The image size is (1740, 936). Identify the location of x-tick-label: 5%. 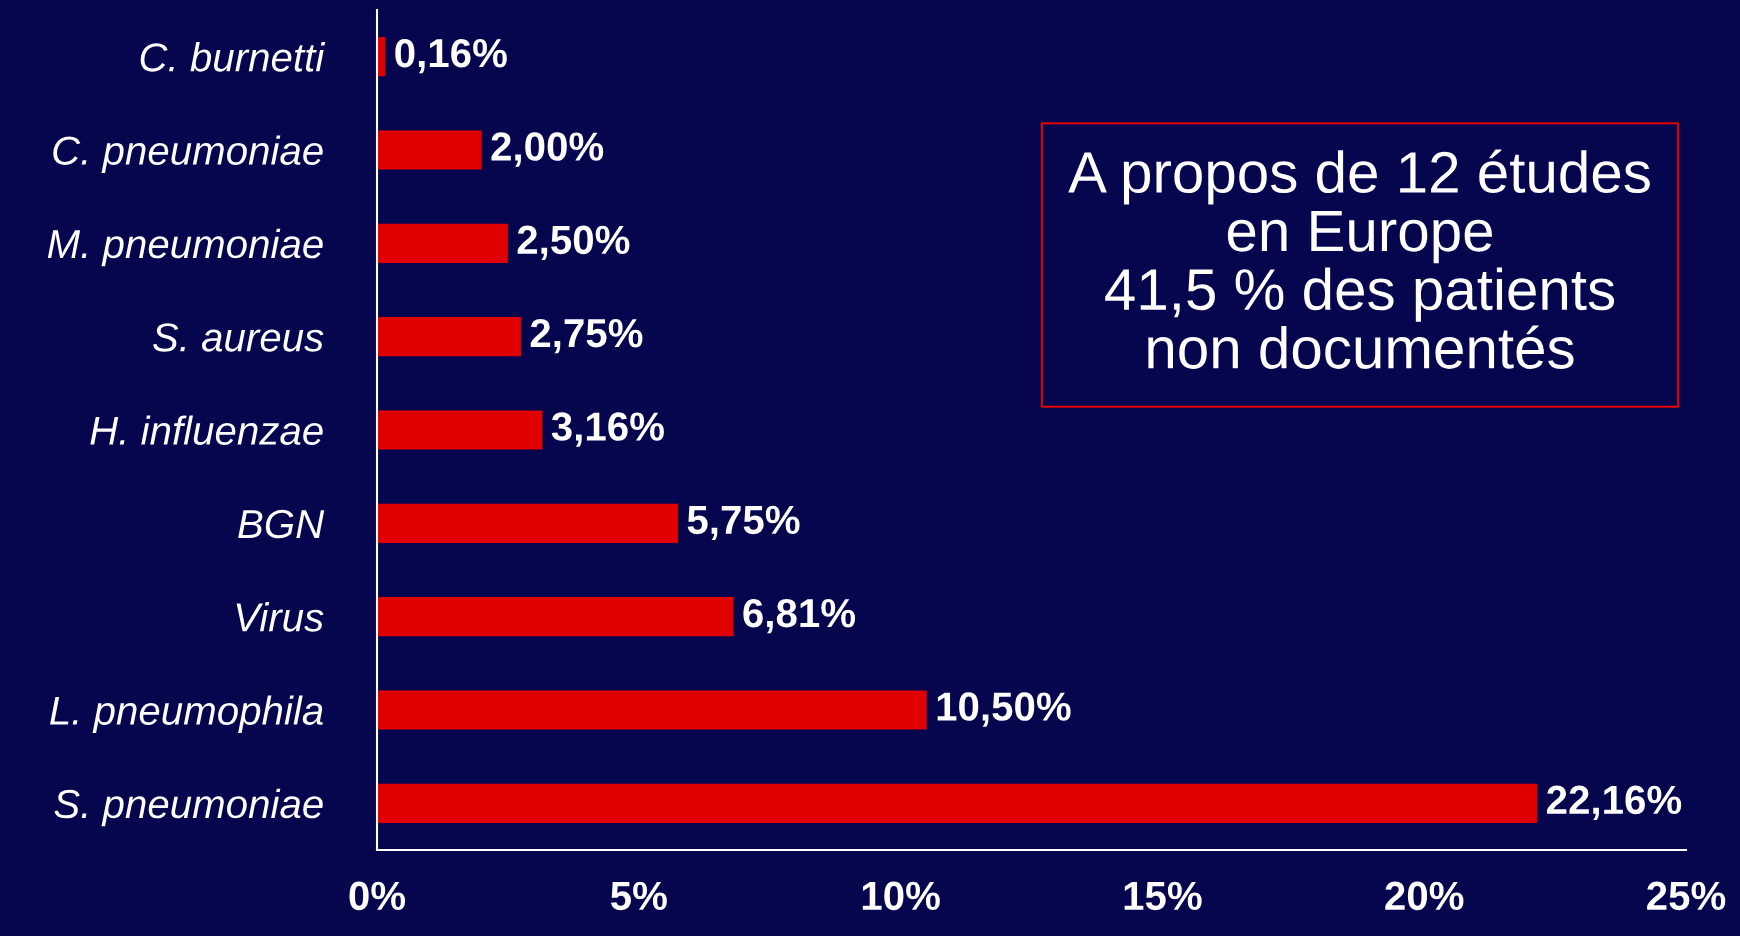
(638, 896).